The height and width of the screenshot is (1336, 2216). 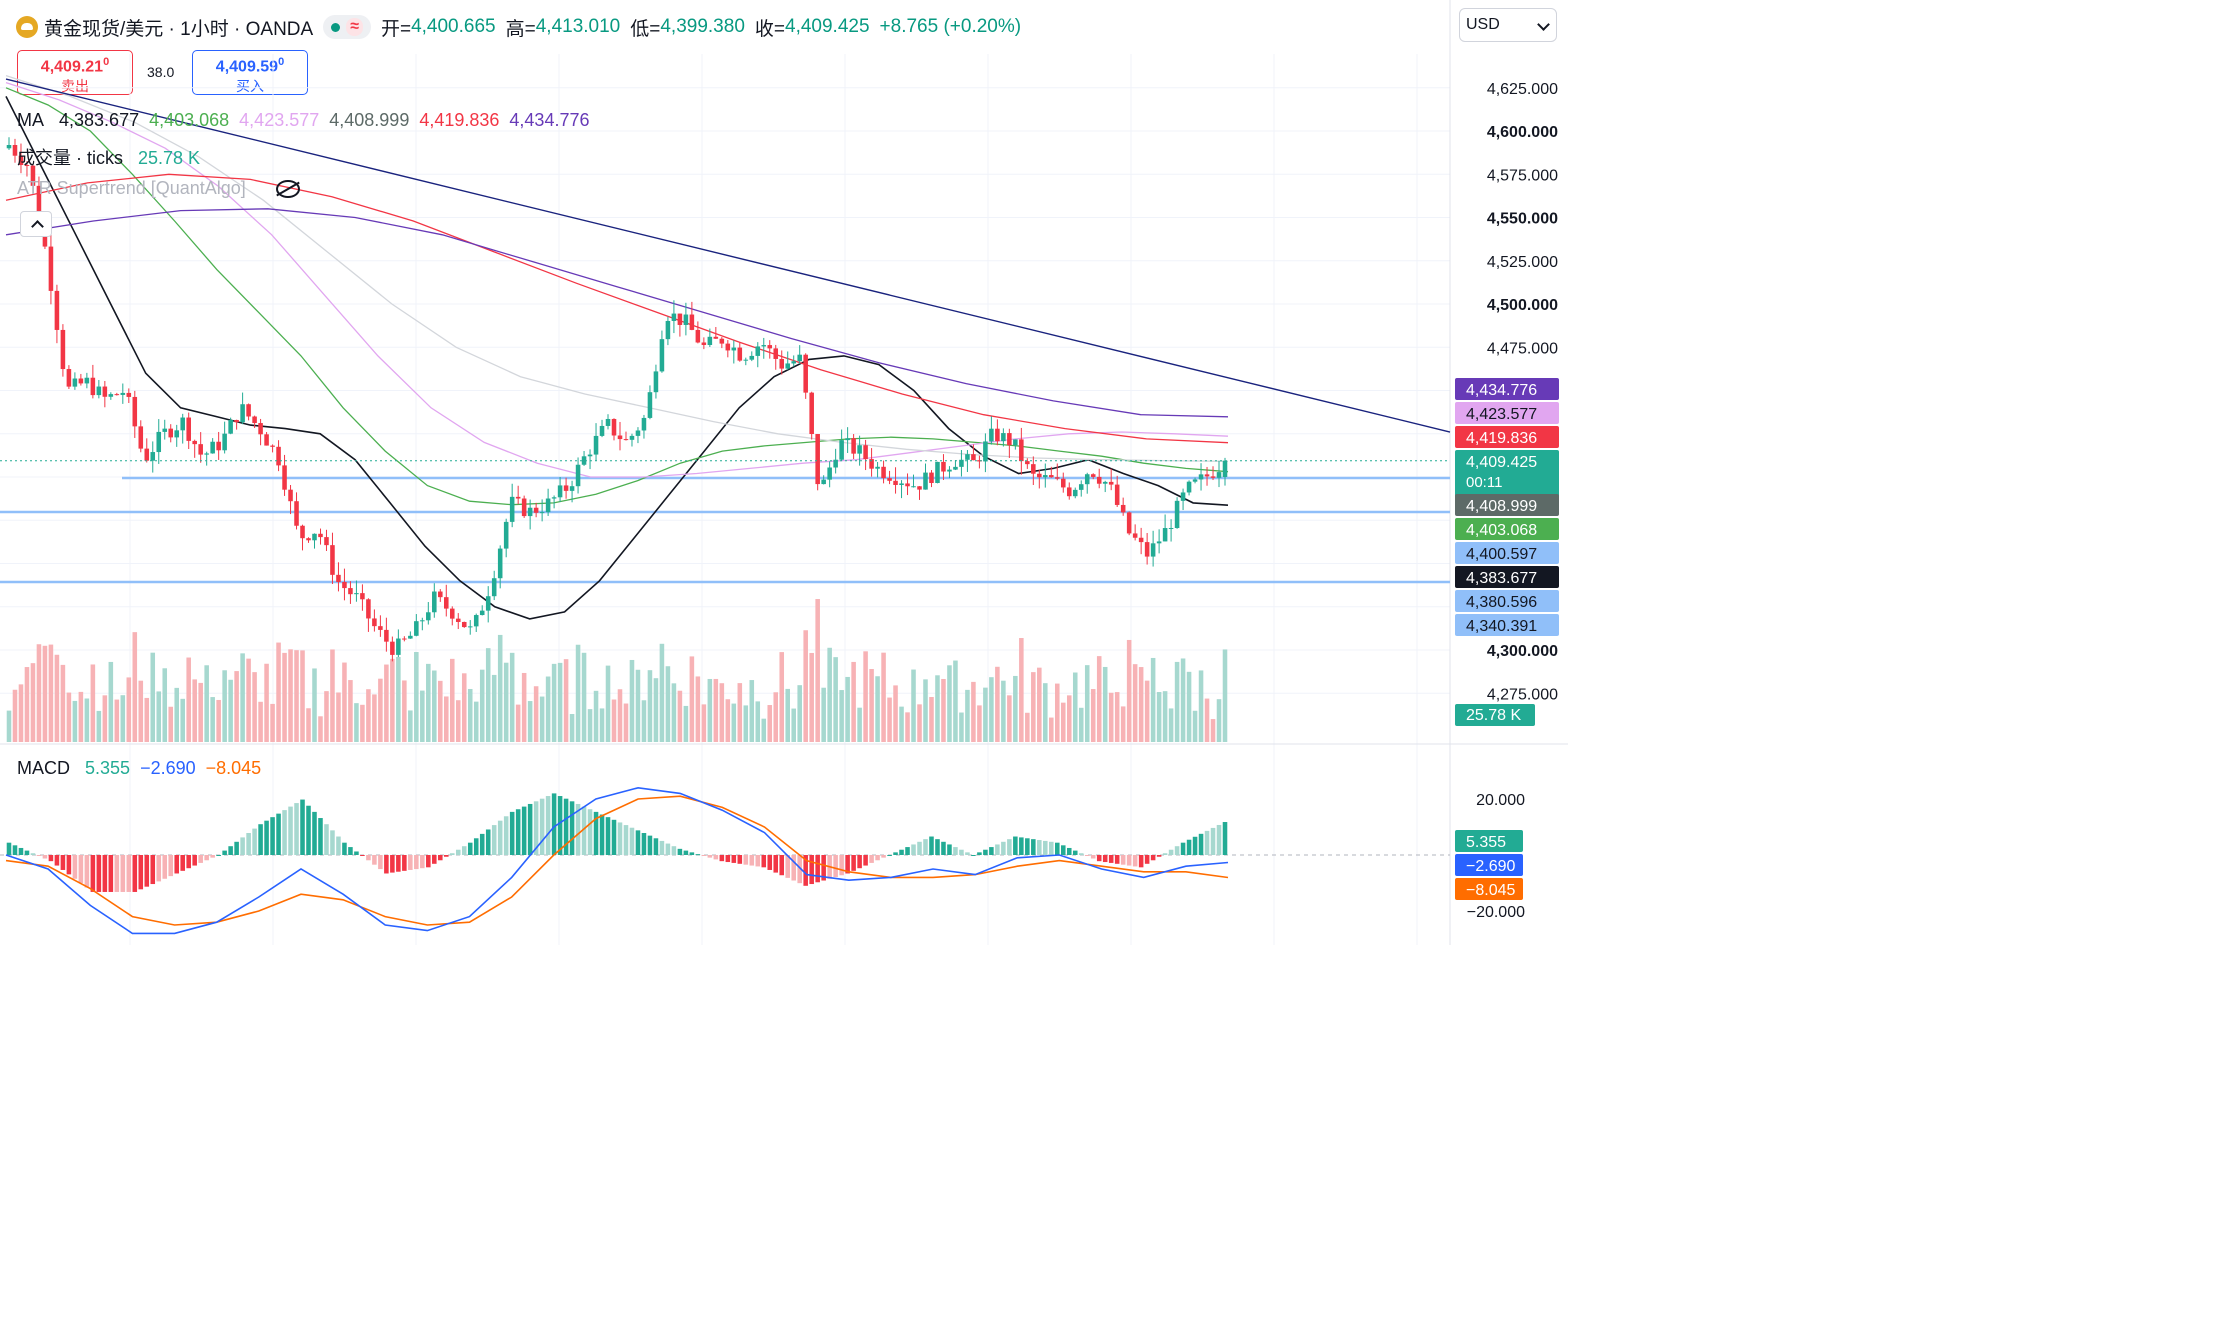 What do you see at coordinates (396, 29) in the screenshot?
I see `ohlc-open-label: 开=` at bounding box center [396, 29].